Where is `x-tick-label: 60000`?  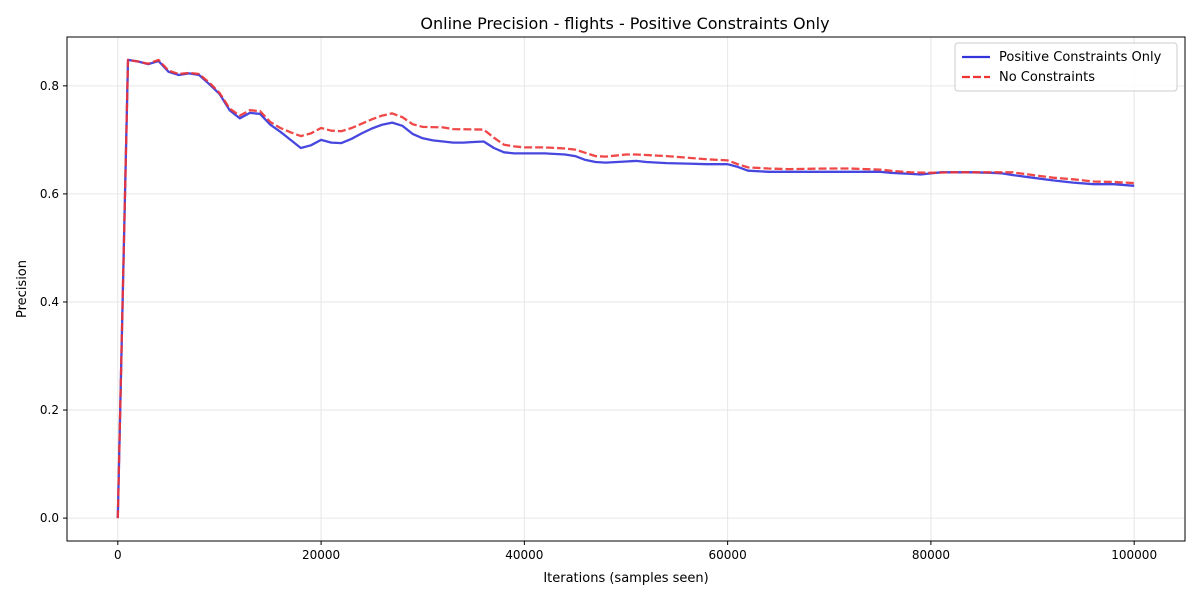
x-tick-label: 60000 is located at coordinates (728, 555).